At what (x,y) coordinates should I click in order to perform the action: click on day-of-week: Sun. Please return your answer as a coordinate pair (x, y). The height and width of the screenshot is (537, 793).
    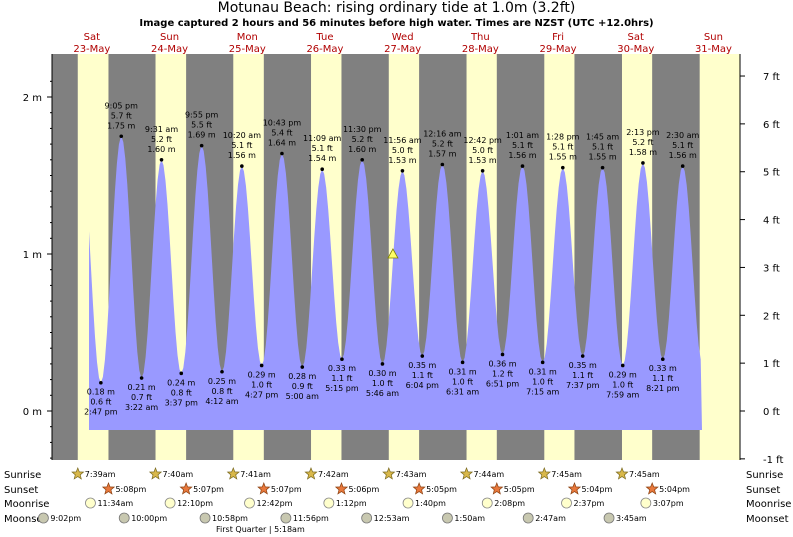
    Looking at the image, I should click on (713, 37).